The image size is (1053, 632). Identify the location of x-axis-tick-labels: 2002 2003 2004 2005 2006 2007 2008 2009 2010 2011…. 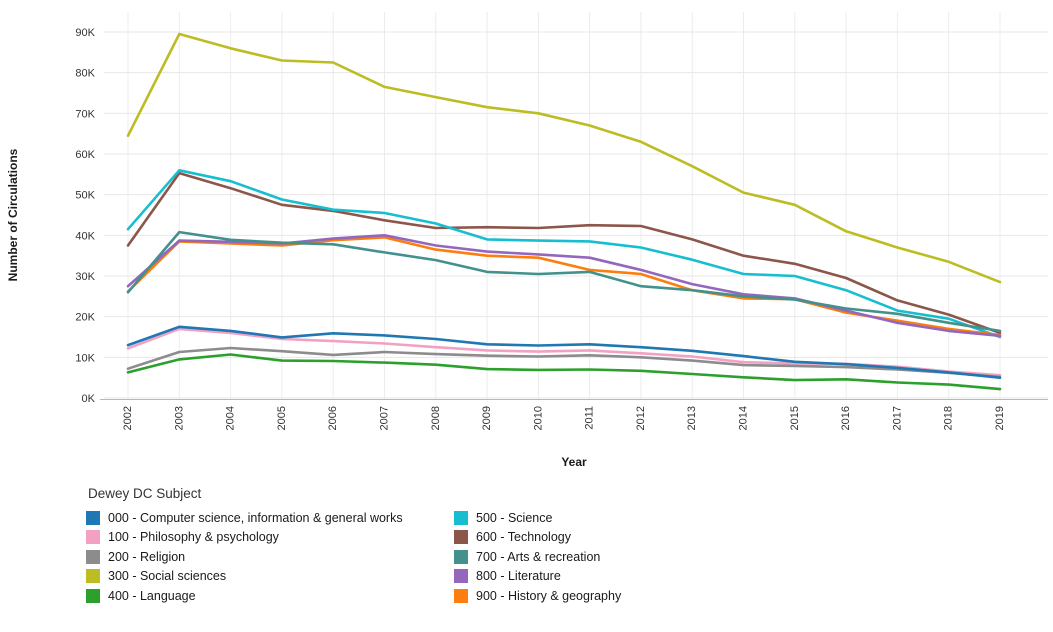
(564, 418).